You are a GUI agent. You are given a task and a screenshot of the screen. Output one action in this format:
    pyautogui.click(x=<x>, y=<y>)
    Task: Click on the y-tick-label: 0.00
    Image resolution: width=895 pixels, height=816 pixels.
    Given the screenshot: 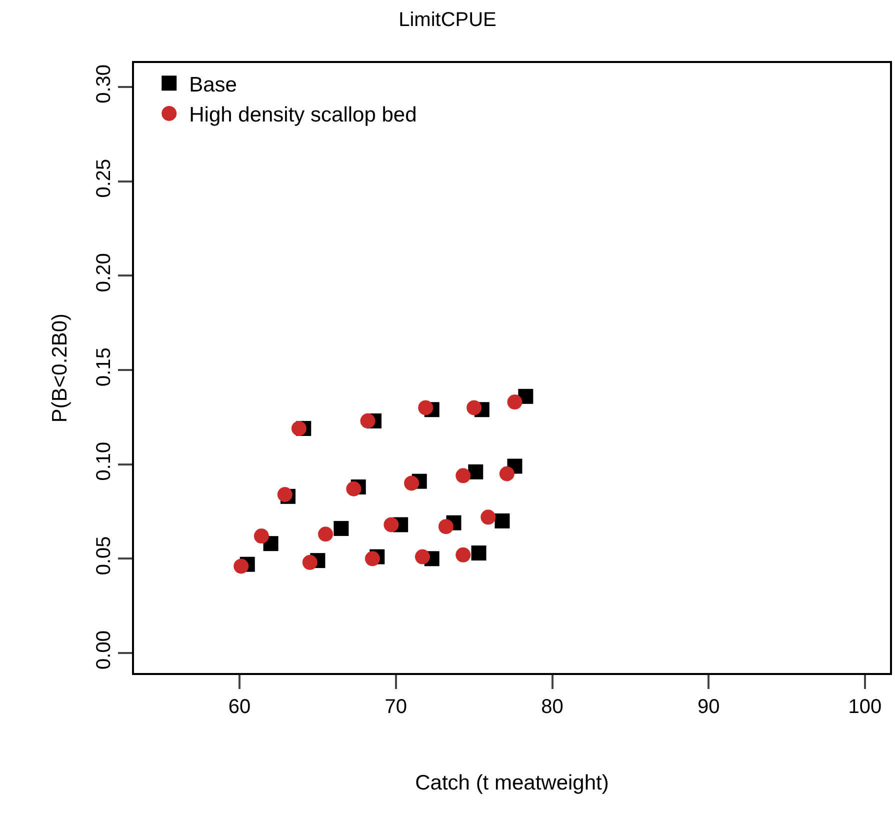 What is the action you would take?
    pyautogui.click(x=104, y=650)
    